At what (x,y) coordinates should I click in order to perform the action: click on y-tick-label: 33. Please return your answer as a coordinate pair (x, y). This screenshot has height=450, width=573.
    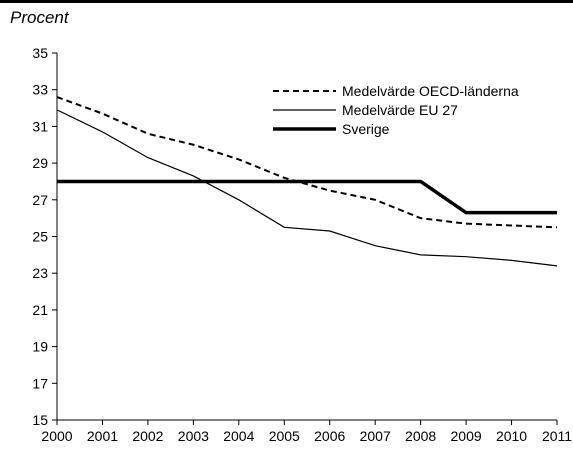
    Looking at the image, I should click on (40, 90).